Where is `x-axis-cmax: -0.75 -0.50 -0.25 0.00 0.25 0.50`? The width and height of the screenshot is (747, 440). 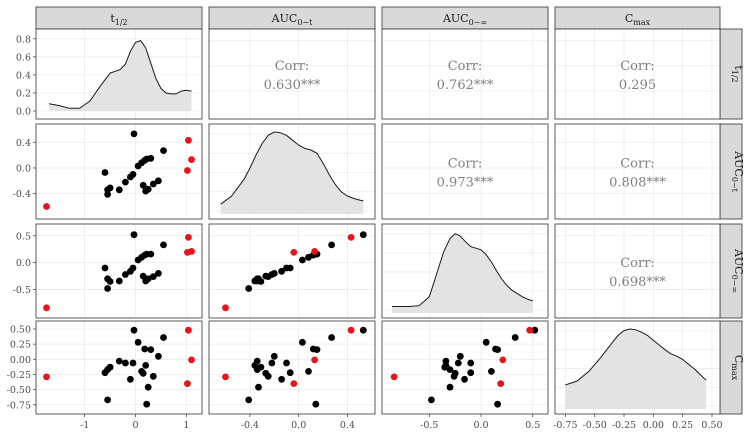 x-axis-cmax: -0.75 -0.50 -0.25 0.00 0.25 0.50 is located at coordinates (638, 422).